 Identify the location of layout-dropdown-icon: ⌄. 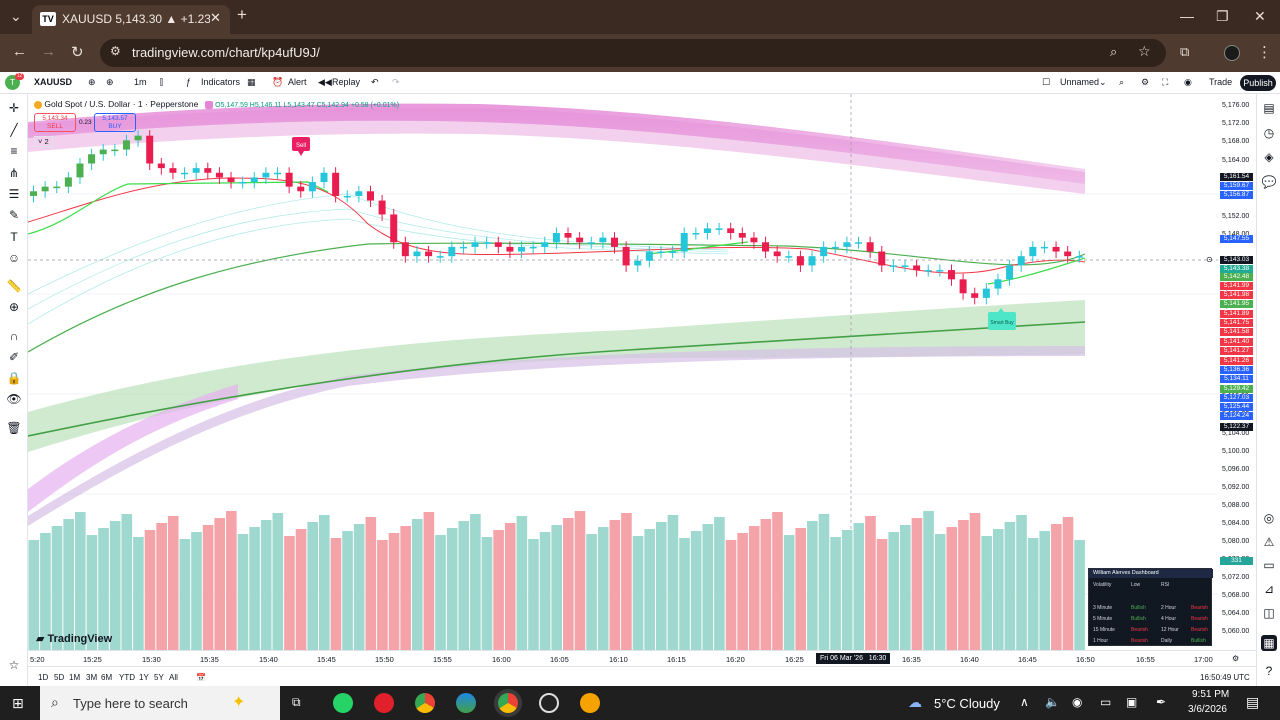
(1103, 82).